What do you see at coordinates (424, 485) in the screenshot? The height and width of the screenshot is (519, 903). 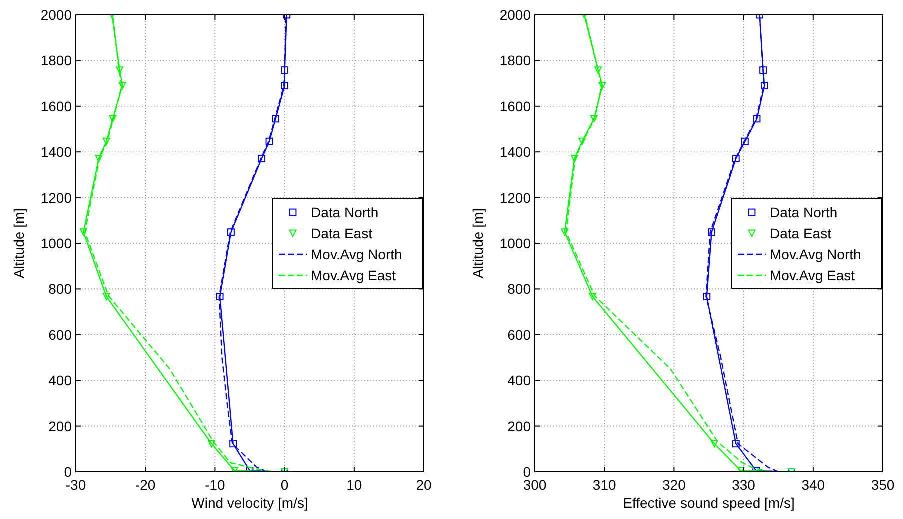 I see `x-tick-label: 20` at bounding box center [424, 485].